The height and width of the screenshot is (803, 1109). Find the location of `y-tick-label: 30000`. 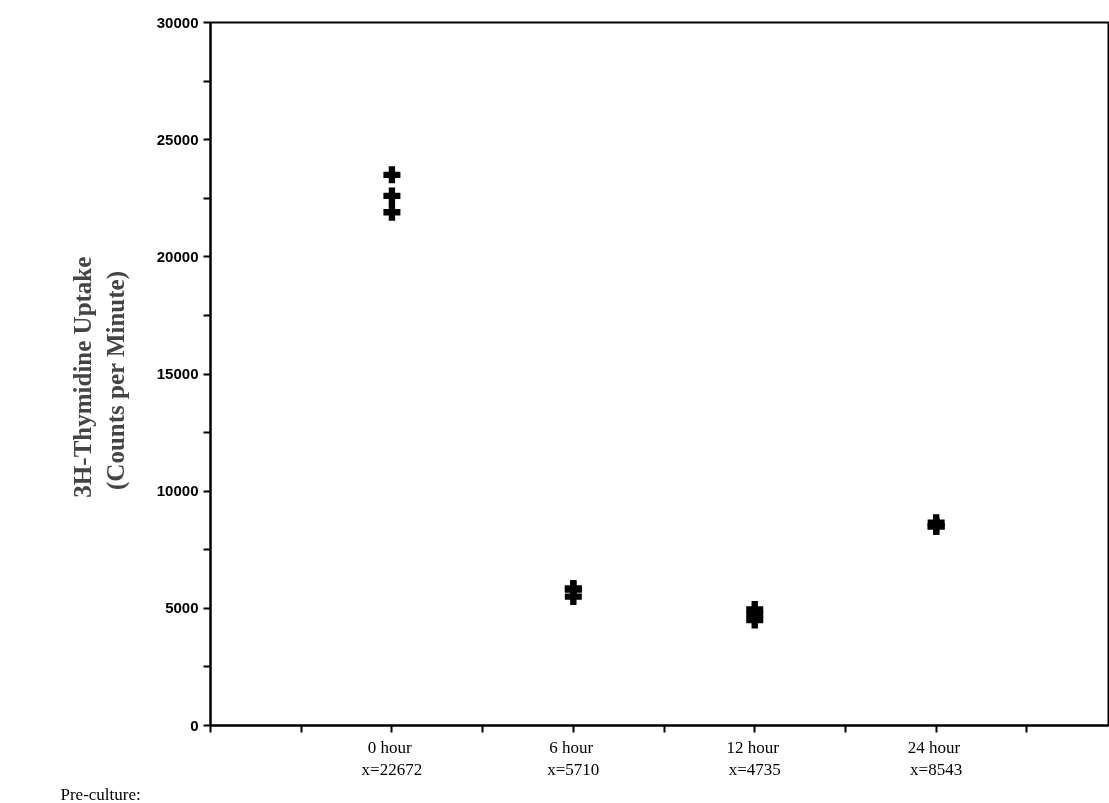

y-tick-label: 30000 is located at coordinates (177, 22).